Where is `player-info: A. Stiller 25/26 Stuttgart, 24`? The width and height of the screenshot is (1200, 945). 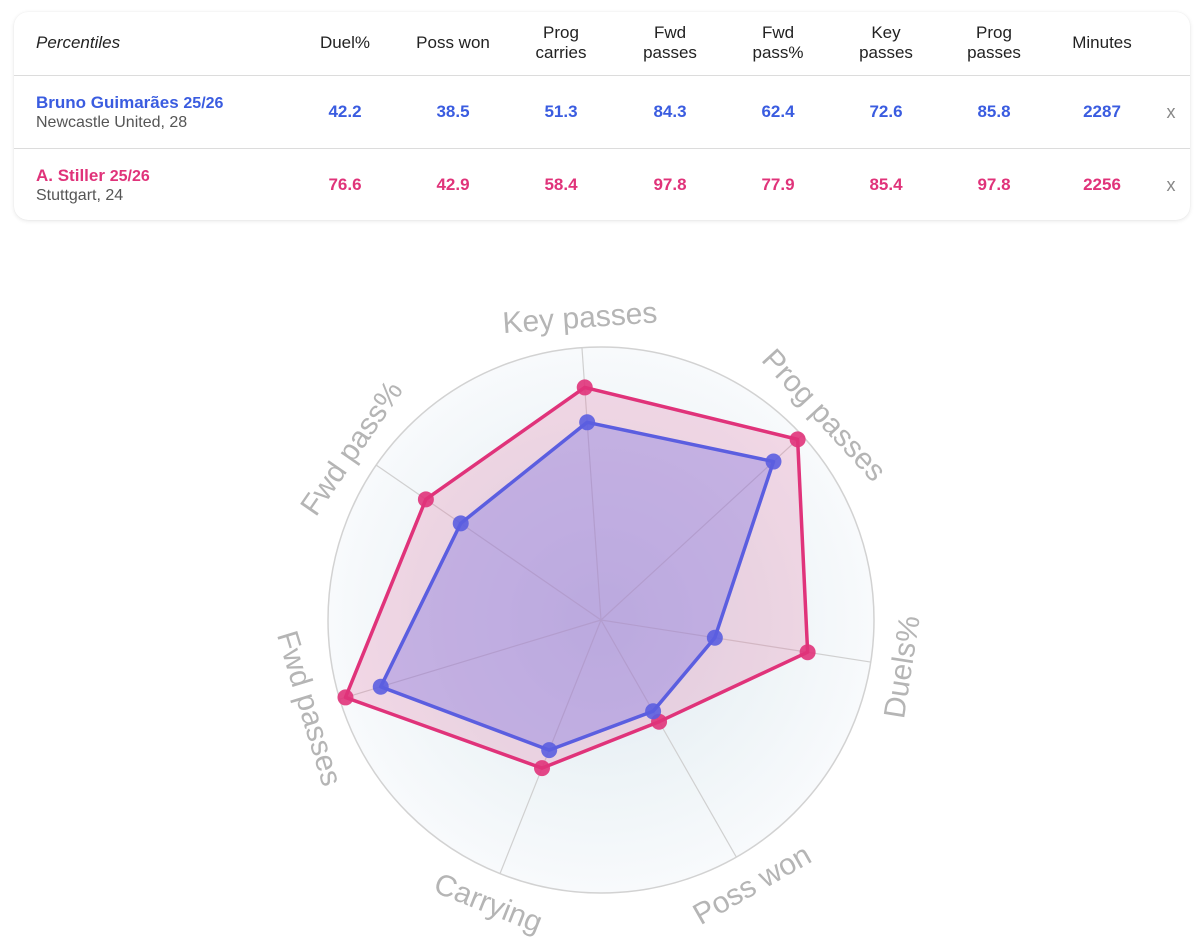
player-info: A. Stiller 25/26 Stuttgart, 24 is located at coordinates (93, 184).